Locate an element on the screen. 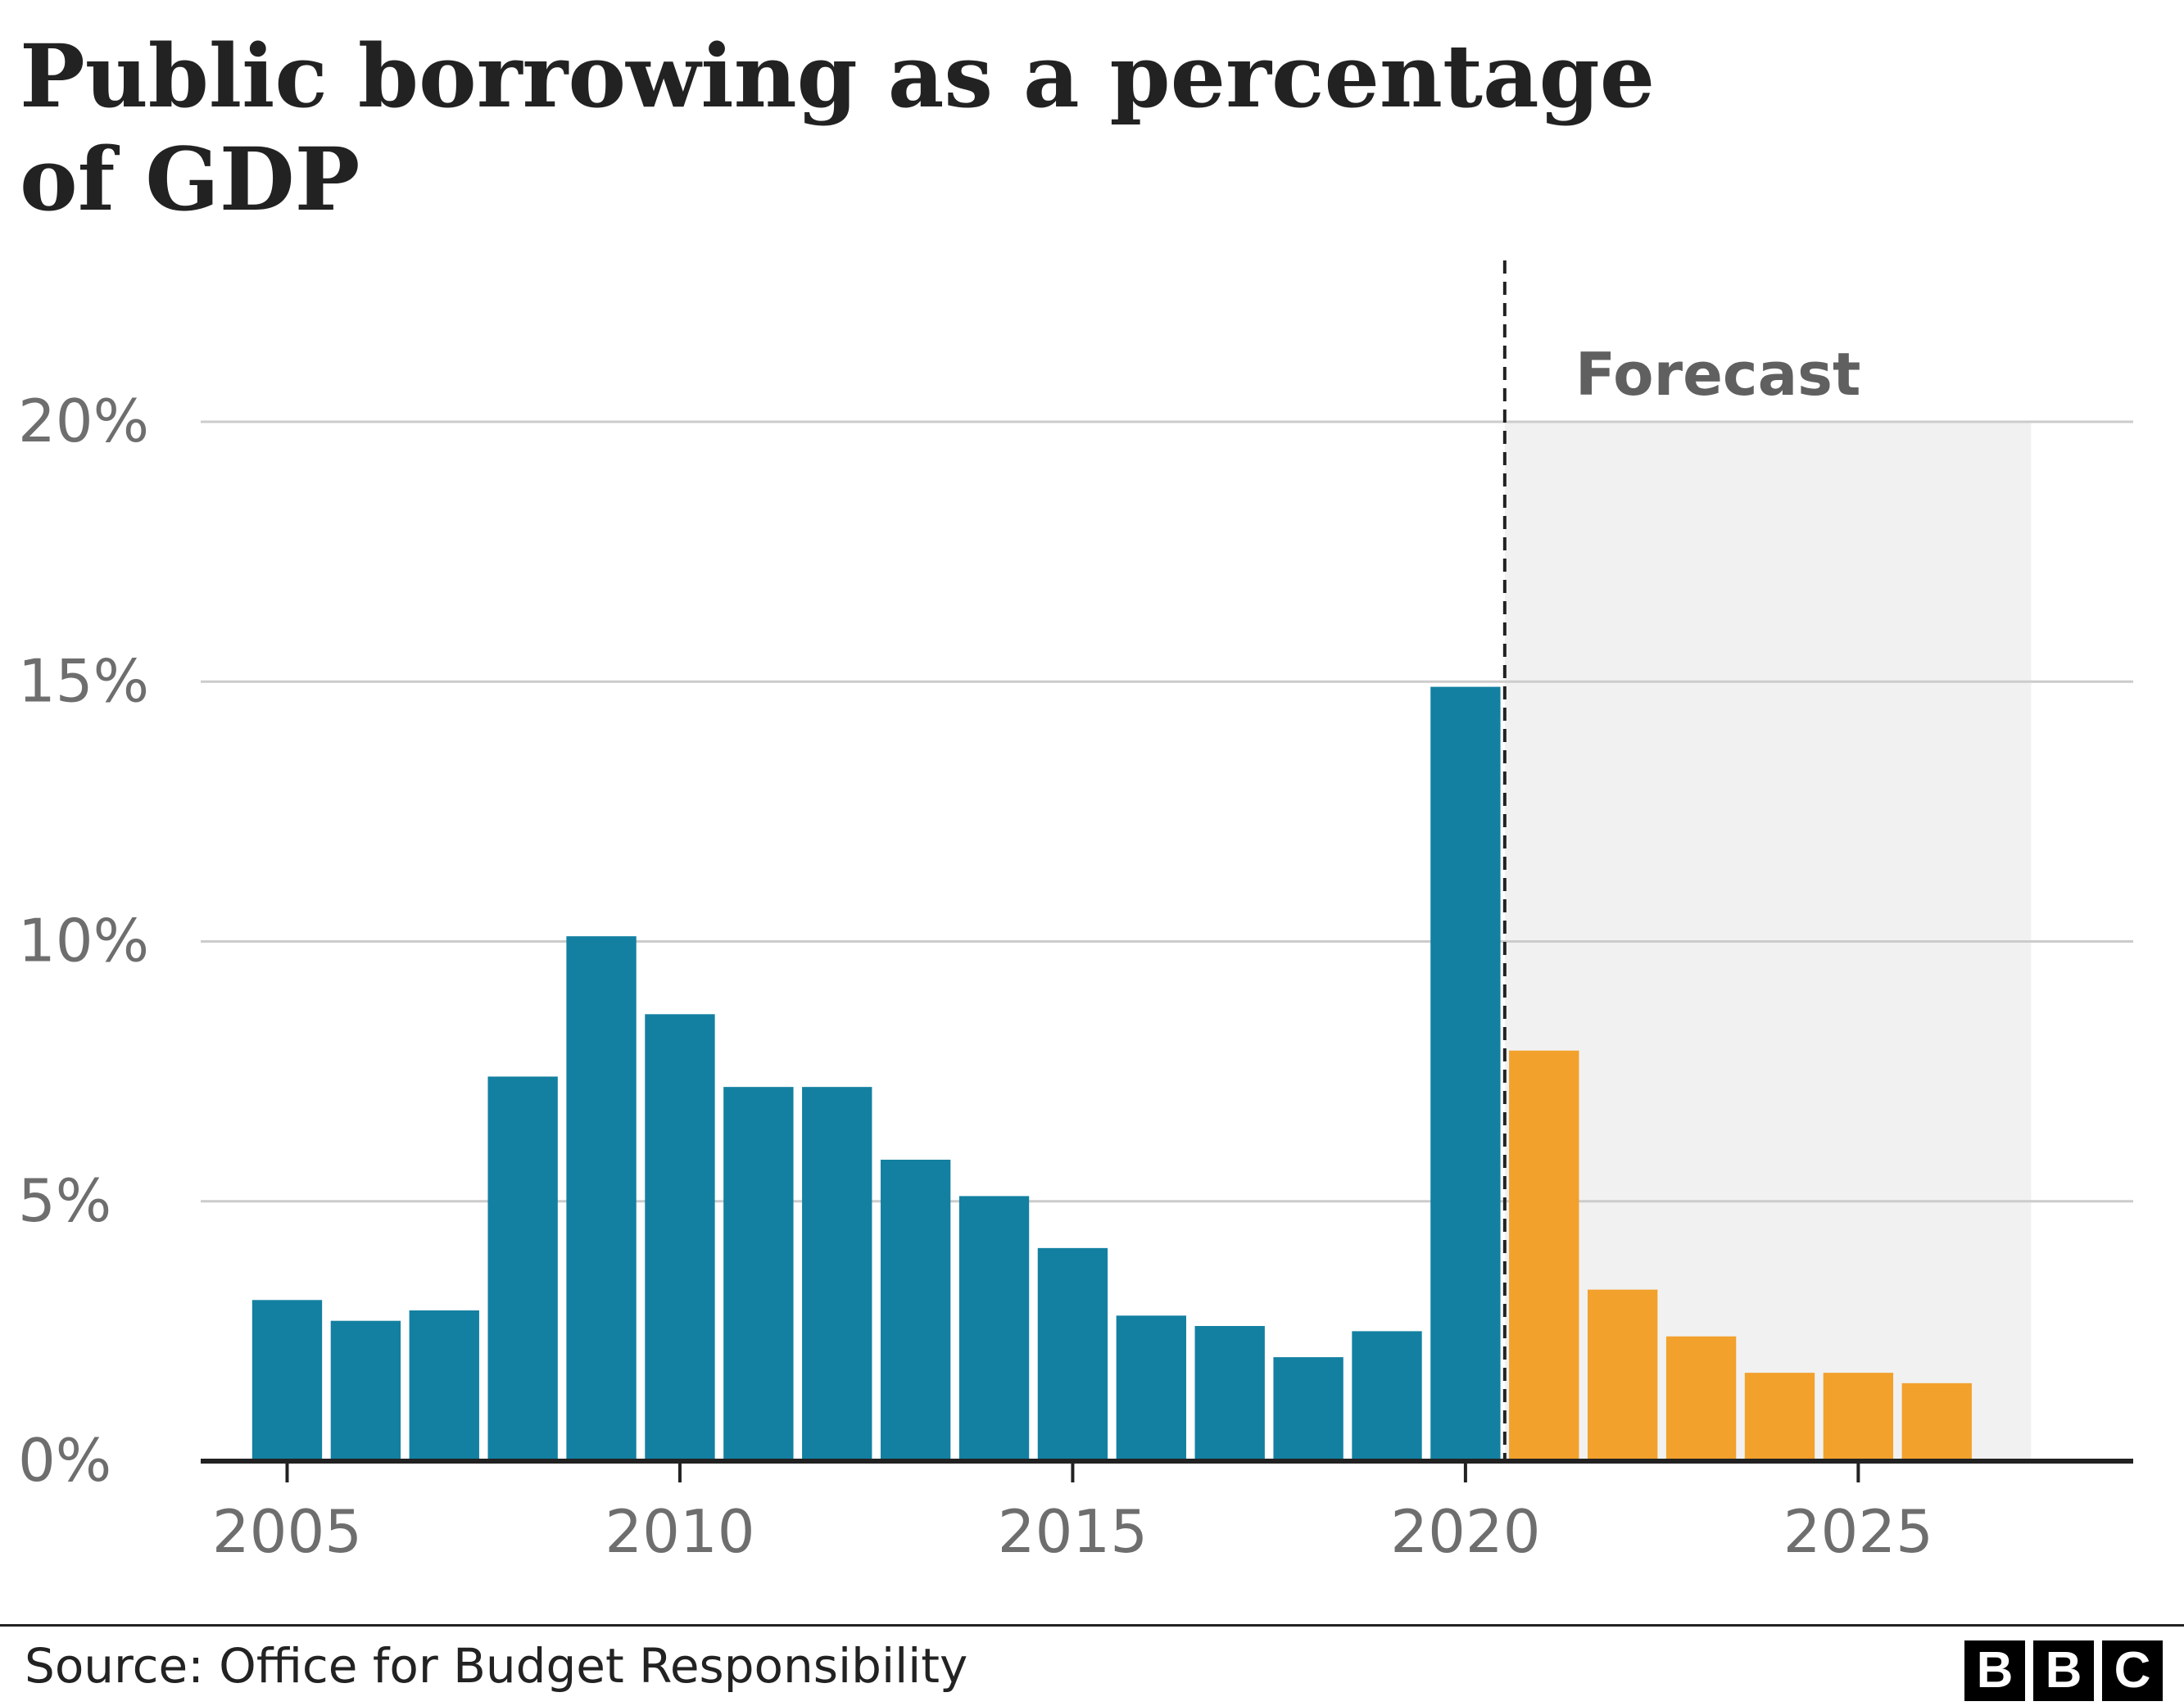 This screenshot has height=1706, width=2184. x-tick-label: 2015 is located at coordinates (1073, 1531).